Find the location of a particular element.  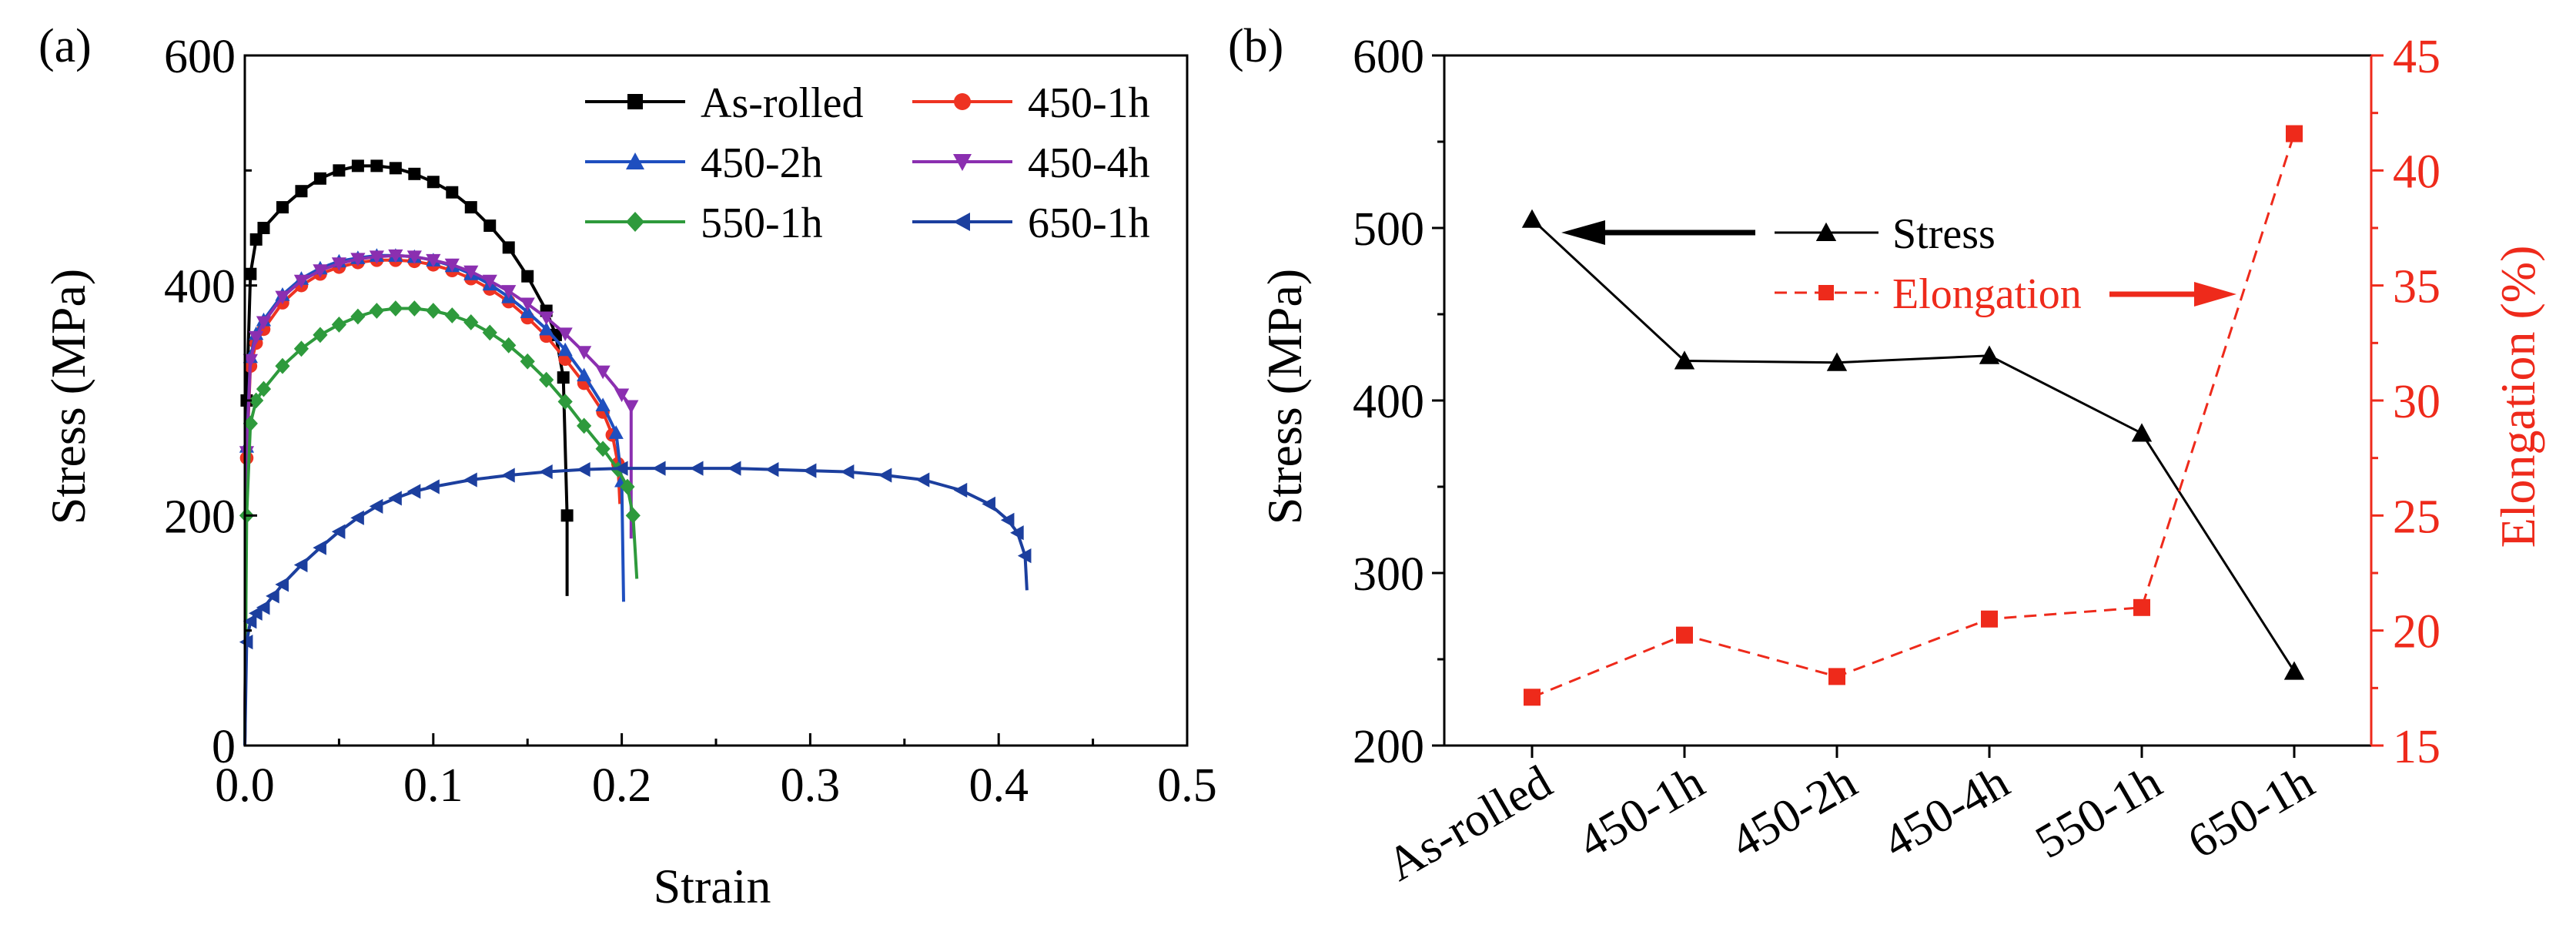

panel-b-y-tick-label: 200 is located at coordinates (1389, 747).